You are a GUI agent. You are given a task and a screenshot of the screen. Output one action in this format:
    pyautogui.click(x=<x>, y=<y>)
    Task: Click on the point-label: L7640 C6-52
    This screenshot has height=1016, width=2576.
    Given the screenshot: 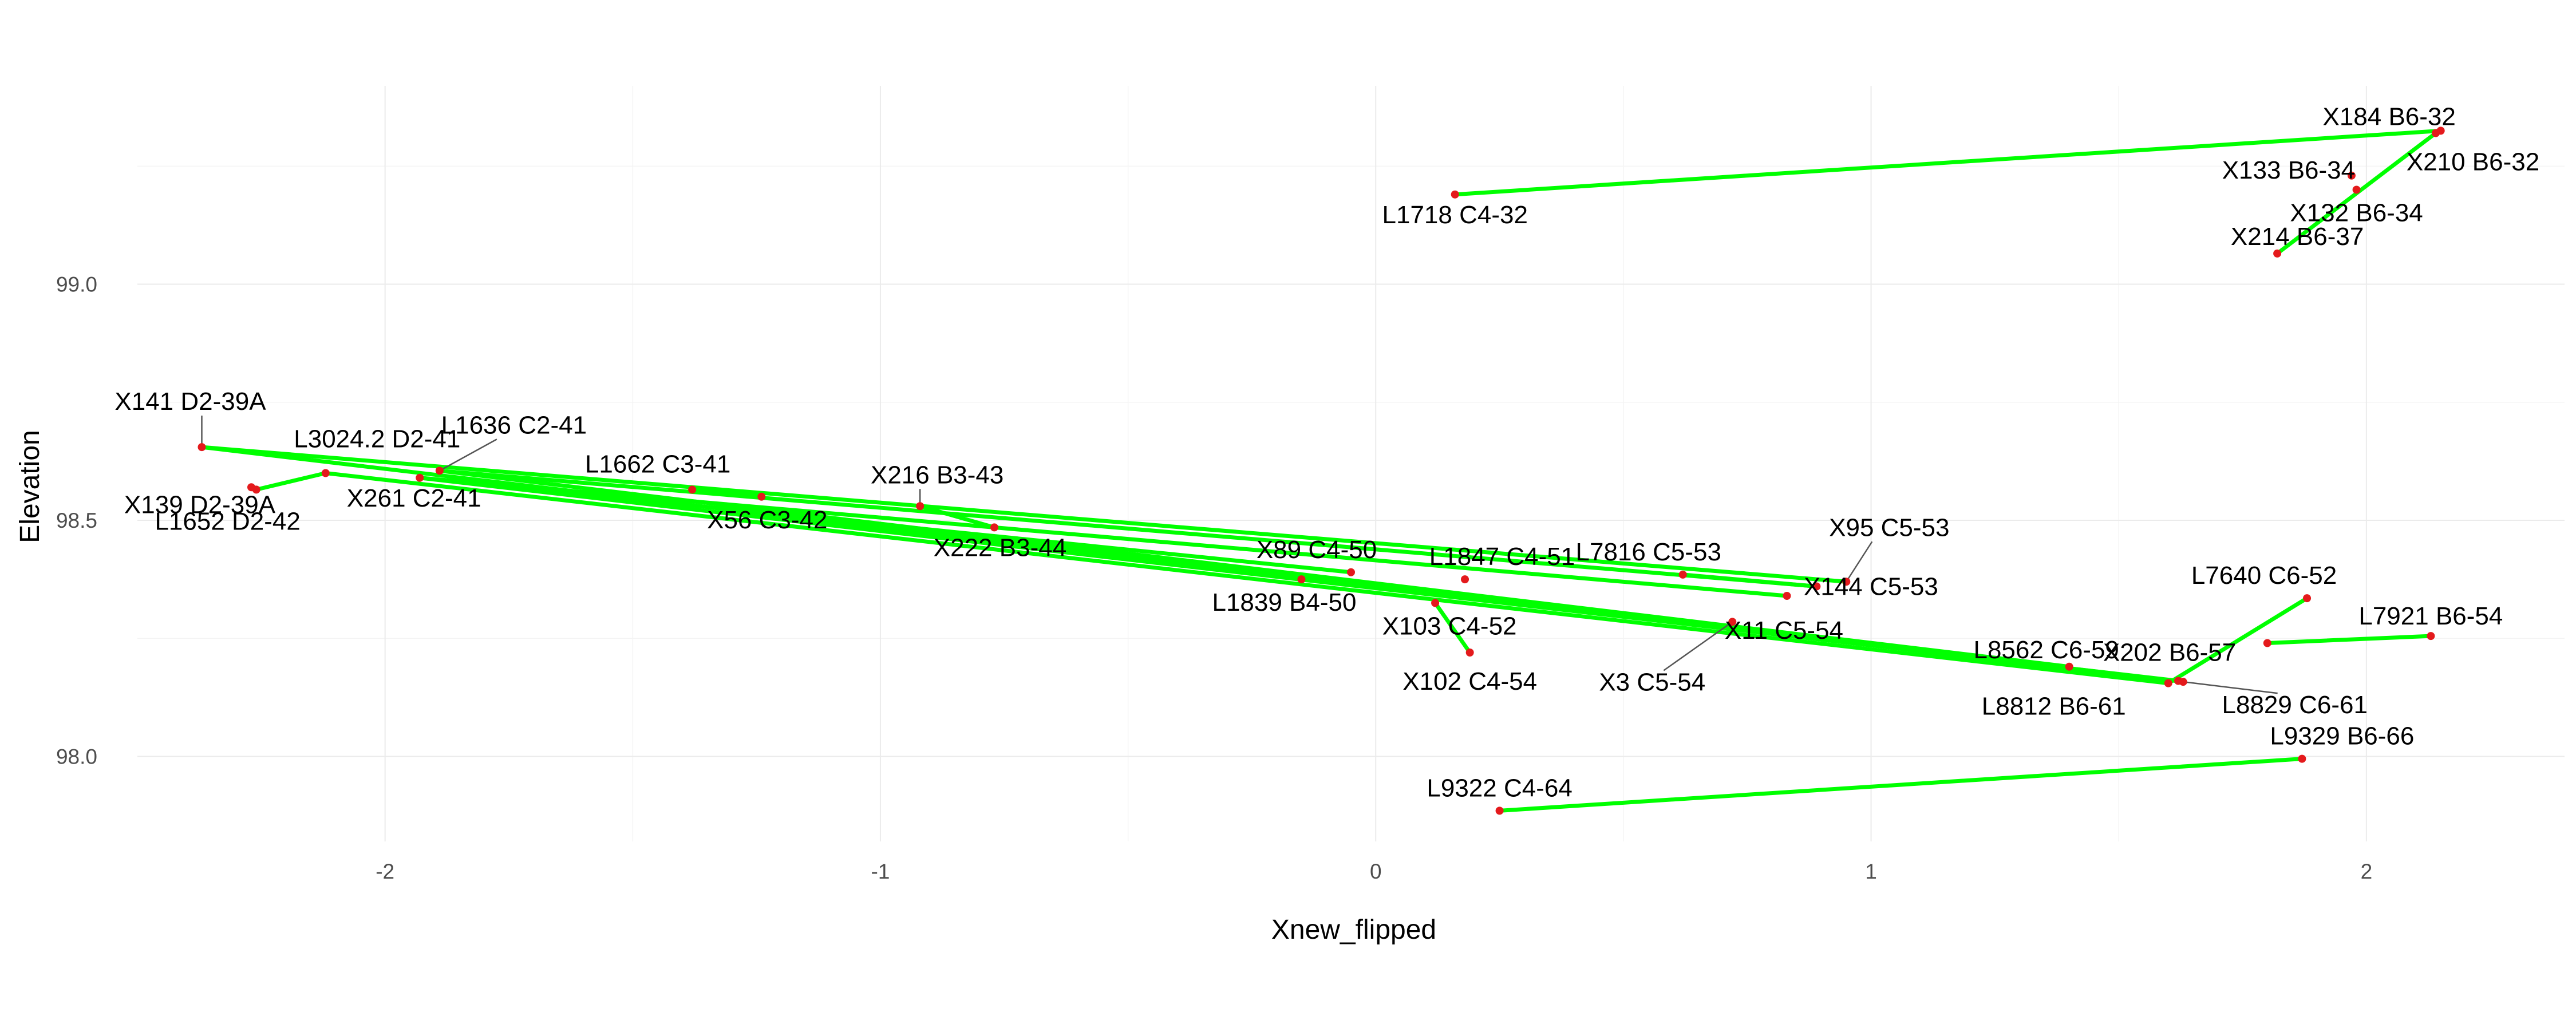 What is the action you would take?
    pyautogui.click(x=2264, y=576)
    